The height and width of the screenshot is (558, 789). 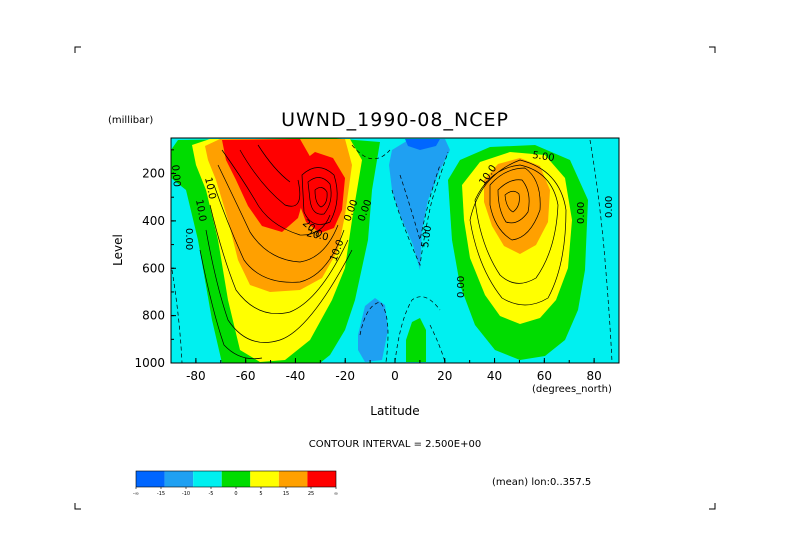 What do you see at coordinates (153, 268) in the screenshot?
I see `y-tick-label: 600` at bounding box center [153, 268].